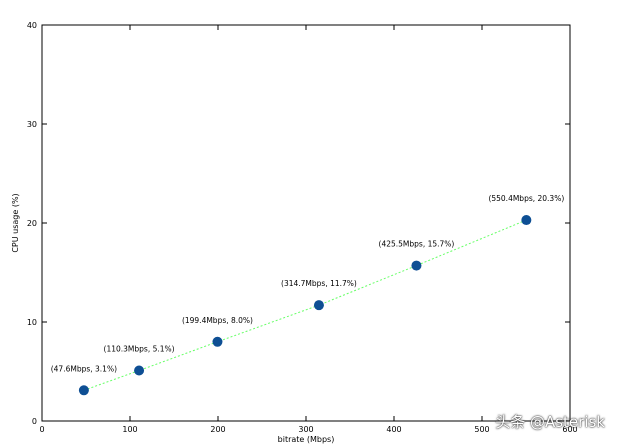 The height and width of the screenshot is (444, 617). I want to click on x-tick-label: 500, so click(481, 429).